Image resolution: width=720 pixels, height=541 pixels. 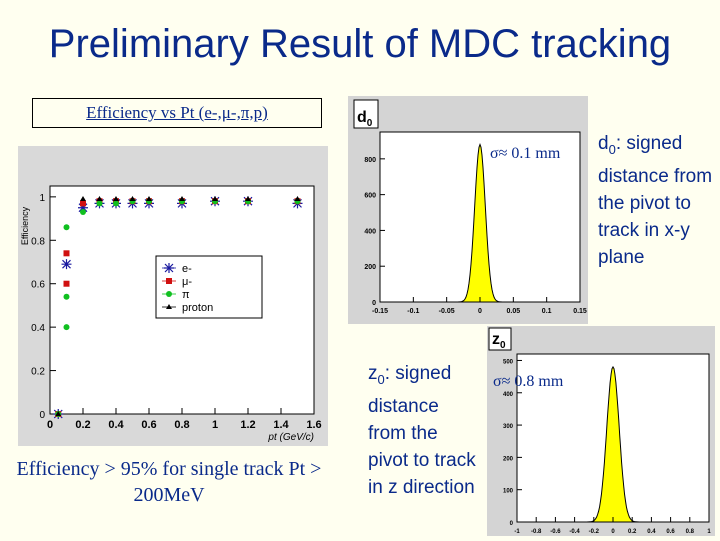 I want to click on x-tick-label: -1, so click(x=517, y=532).